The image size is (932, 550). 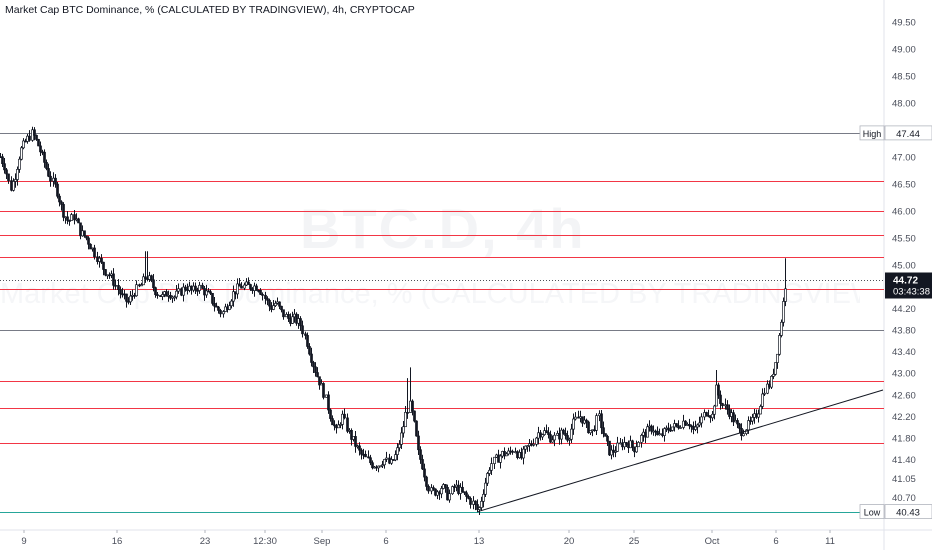 What do you see at coordinates (908, 285) in the screenshot?
I see `current-price-tag` at bounding box center [908, 285].